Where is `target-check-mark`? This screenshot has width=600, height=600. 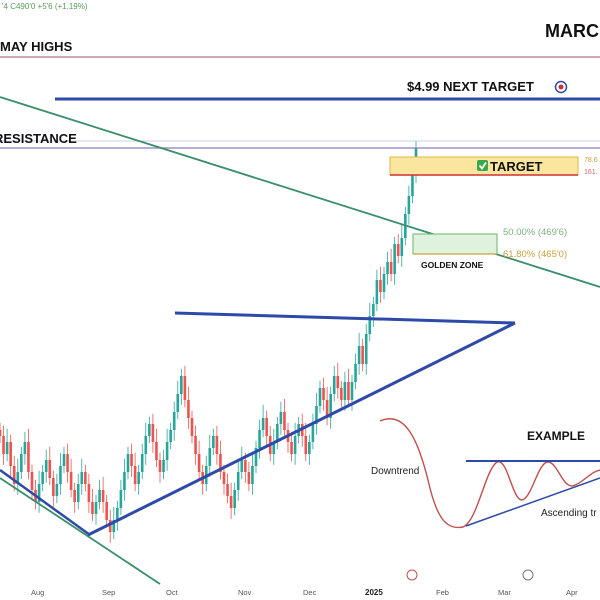 target-check-mark is located at coordinates (482, 166).